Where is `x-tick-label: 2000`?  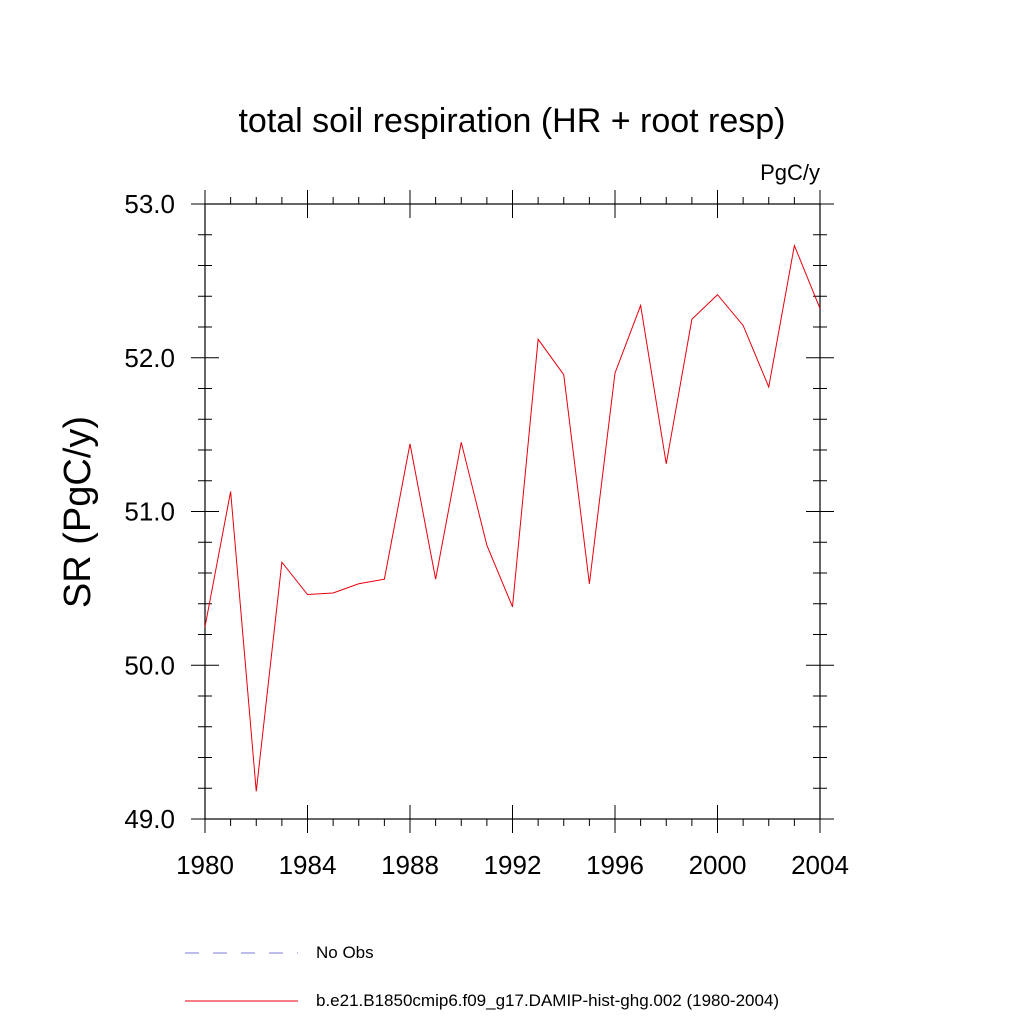
x-tick-label: 2000 is located at coordinates (718, 865).